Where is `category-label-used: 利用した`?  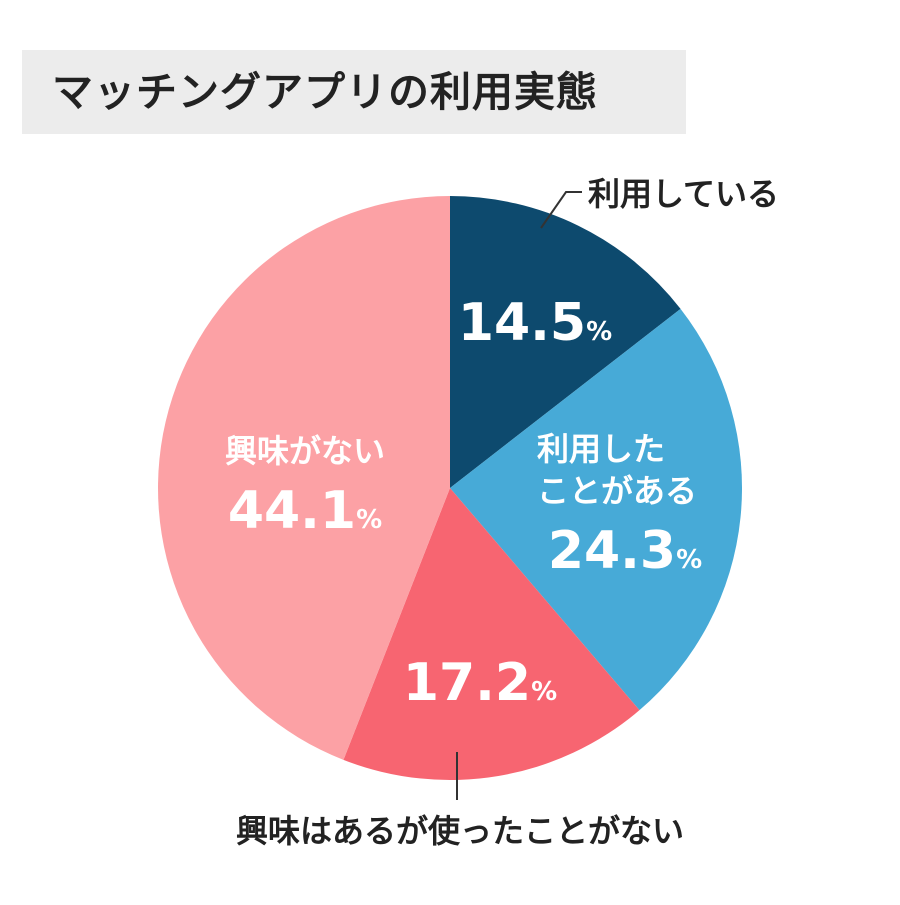
category-label-used: 利用した is located at coordinates (601, 449).